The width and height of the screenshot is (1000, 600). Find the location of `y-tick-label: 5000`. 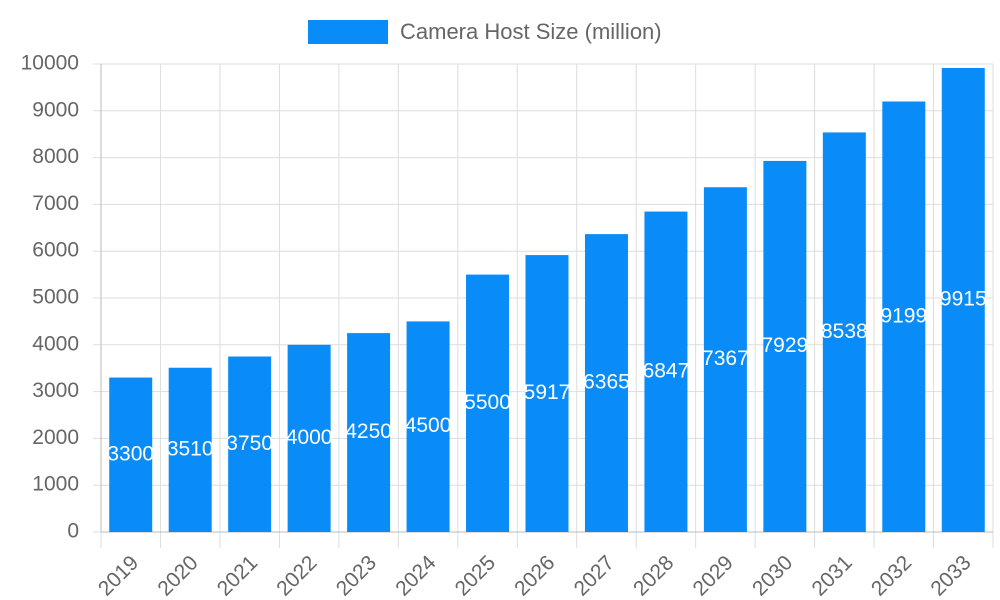

y-tick-label: 5000 is located at coordinates (55, 297).